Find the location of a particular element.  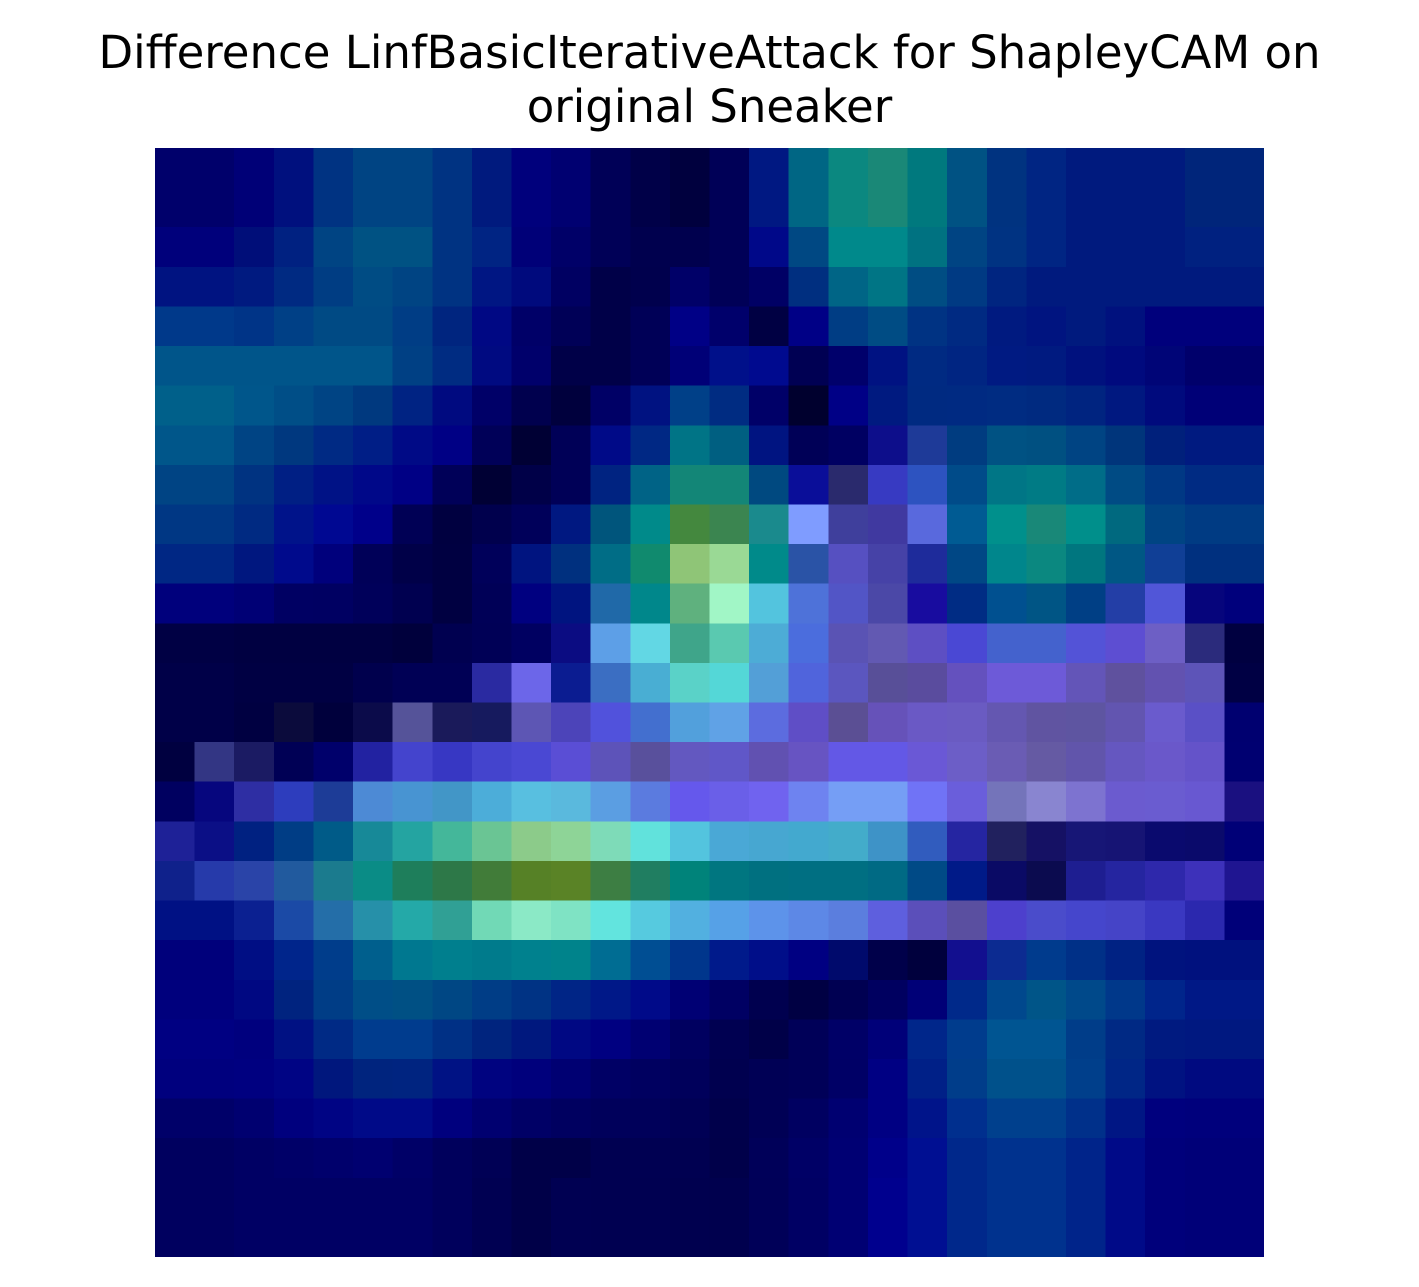

heatmap-cell-r19-c16 is located at coordinates (808, 920).